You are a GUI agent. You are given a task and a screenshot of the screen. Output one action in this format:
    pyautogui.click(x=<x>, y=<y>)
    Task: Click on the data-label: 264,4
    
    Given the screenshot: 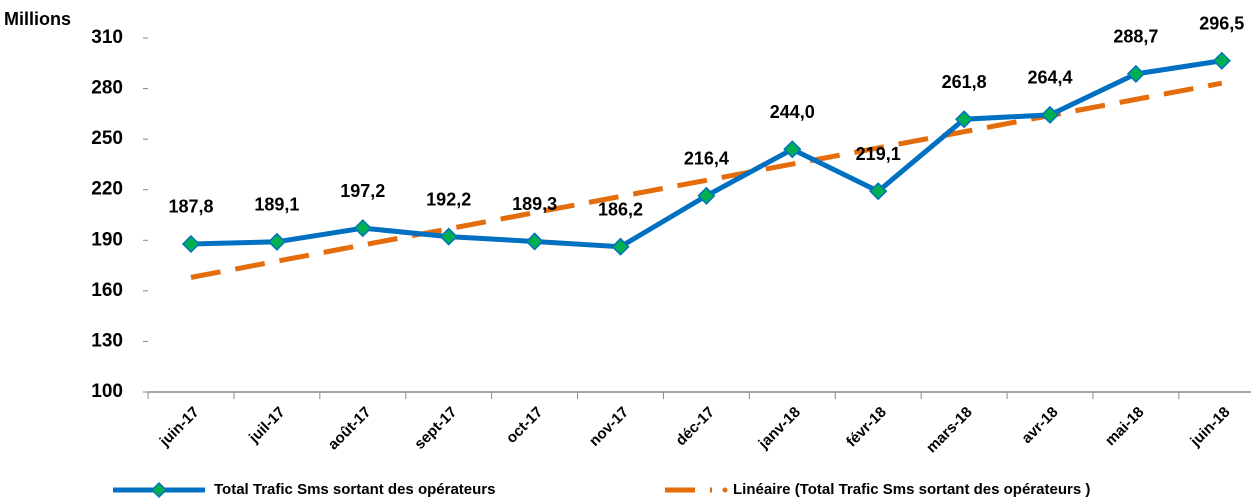 What is the action you would take?
    pyautogui.click(x=1049, y=78)
    